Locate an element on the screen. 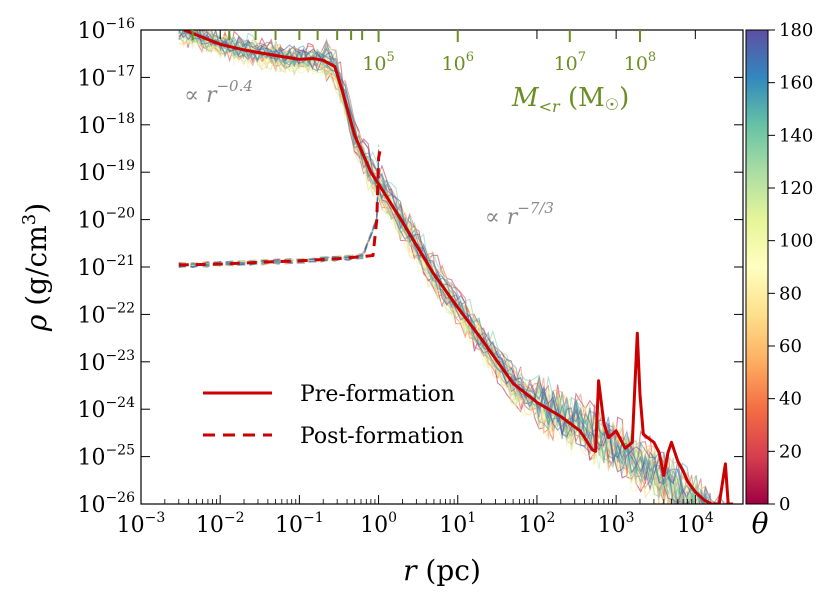 This screenshot has width=830, height=604. x-tick-label: 10⁻³ is located at coordinates (141, 524).